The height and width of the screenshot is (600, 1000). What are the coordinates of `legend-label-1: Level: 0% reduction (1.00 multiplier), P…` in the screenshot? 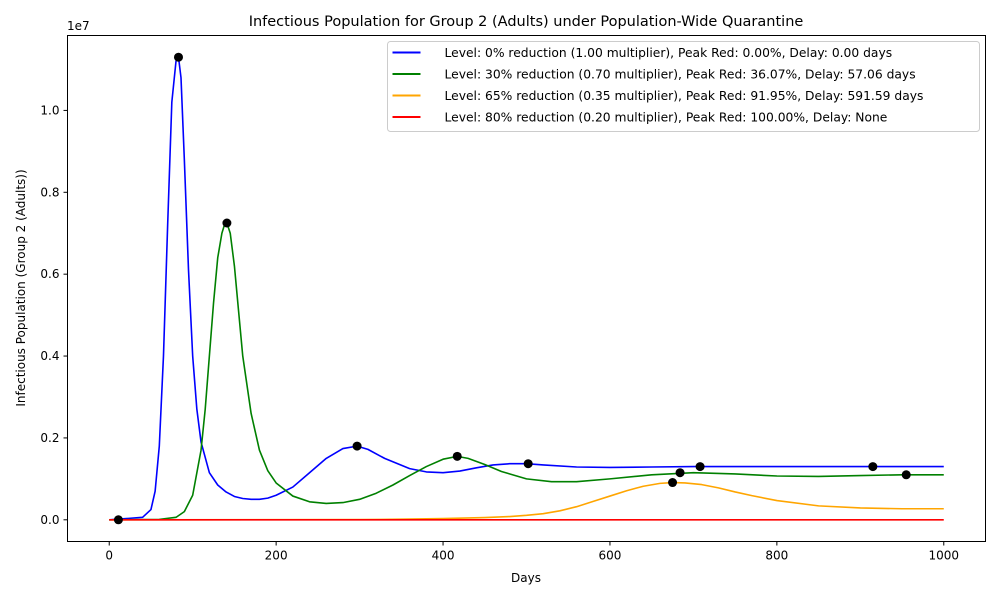 It's located at (669, 53).